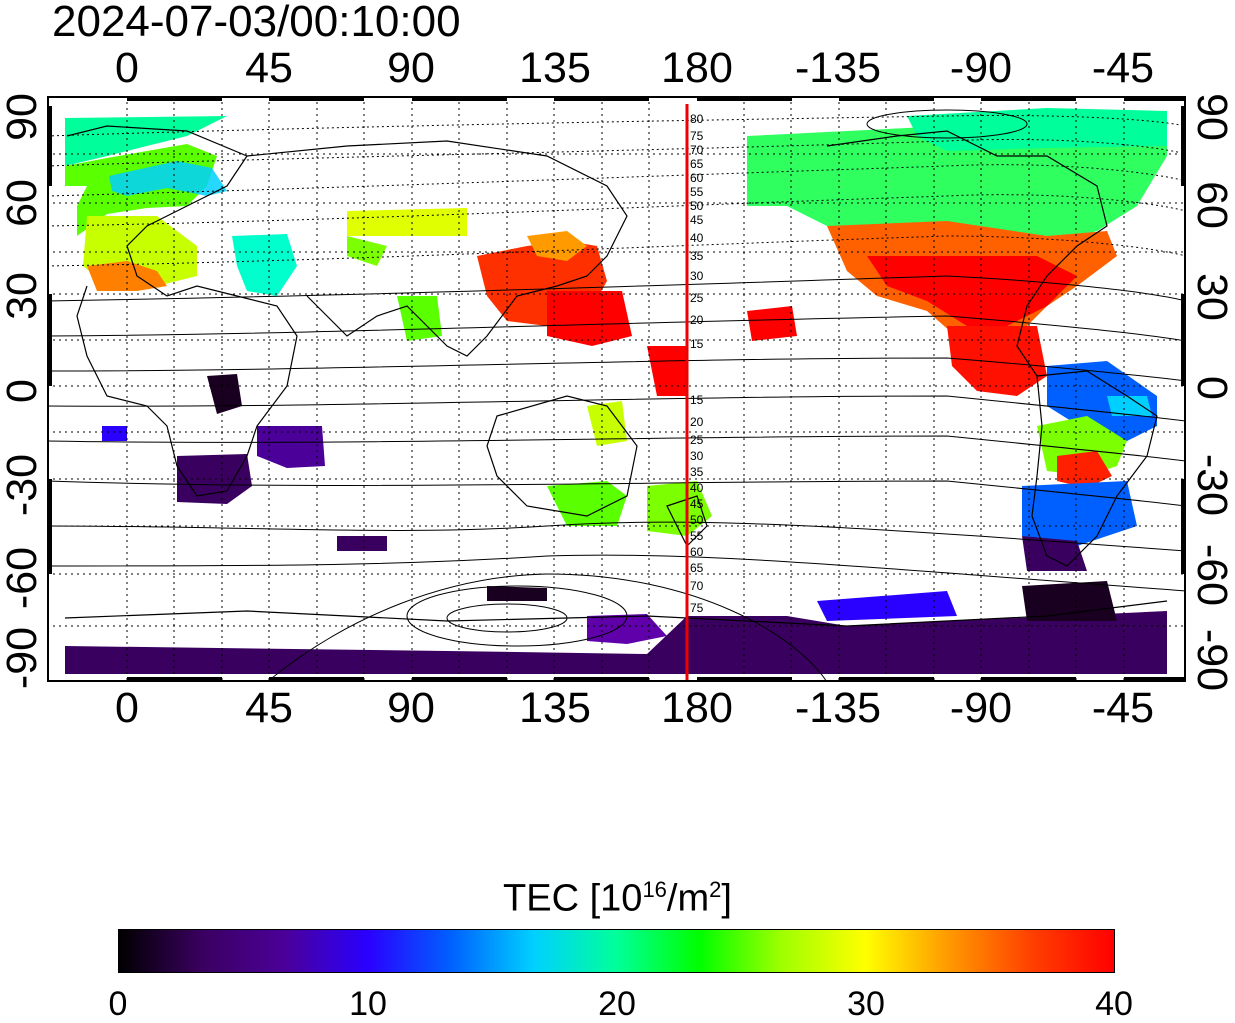 The width and height of the screenshot is (1235, 1023). What do you see at coordinates (411, 68) in the screenshot?
I see `x-tick-top: 90` at bounding box center [411, 68].